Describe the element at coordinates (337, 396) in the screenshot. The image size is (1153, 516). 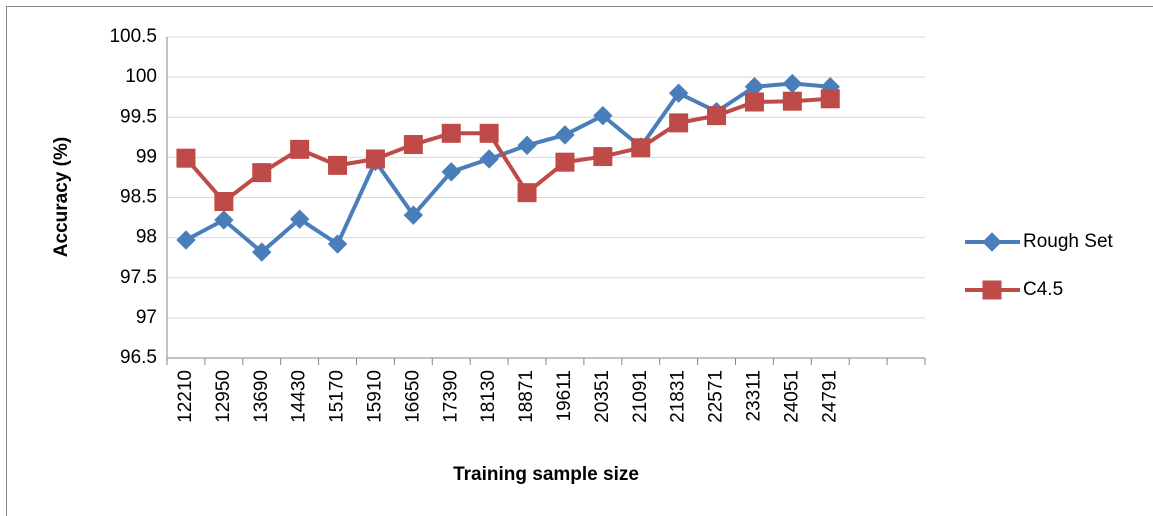
I see `x-tick-label: 15170` at that location.